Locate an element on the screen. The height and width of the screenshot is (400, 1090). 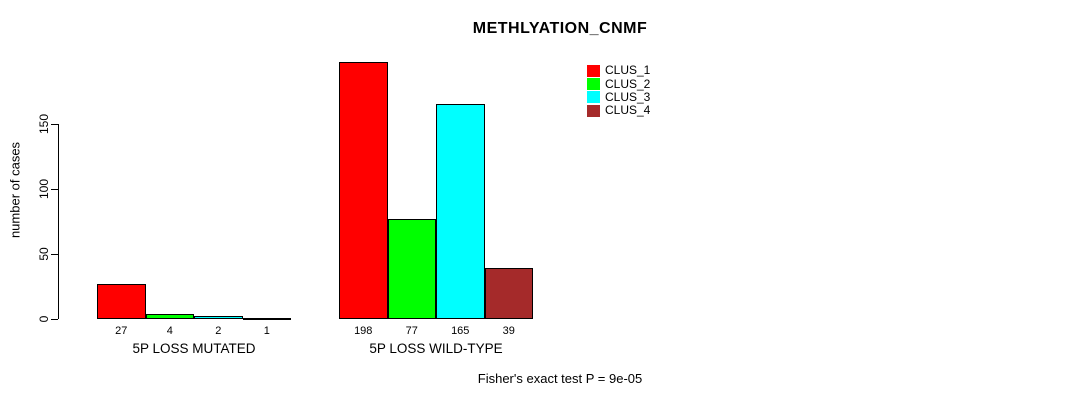
bar-value-label: 2 is located at coordinates (218, 331).